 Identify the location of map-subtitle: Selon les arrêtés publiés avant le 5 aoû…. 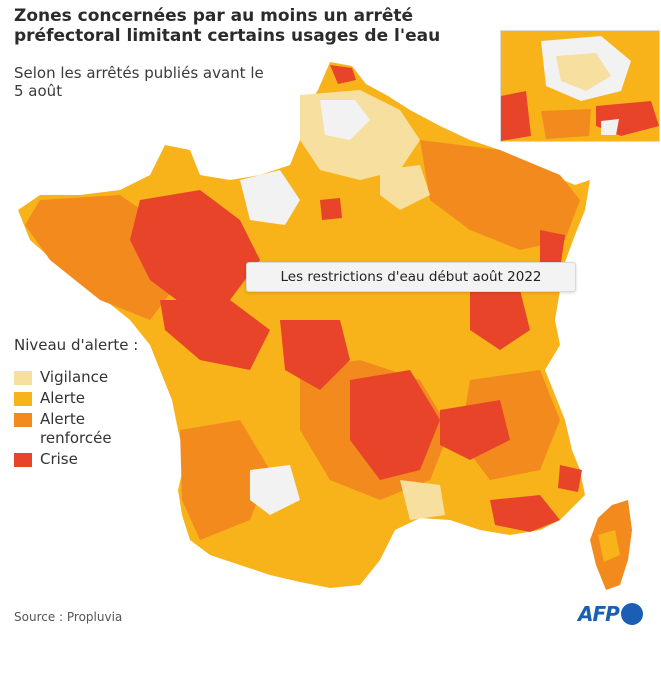
(139, 82).